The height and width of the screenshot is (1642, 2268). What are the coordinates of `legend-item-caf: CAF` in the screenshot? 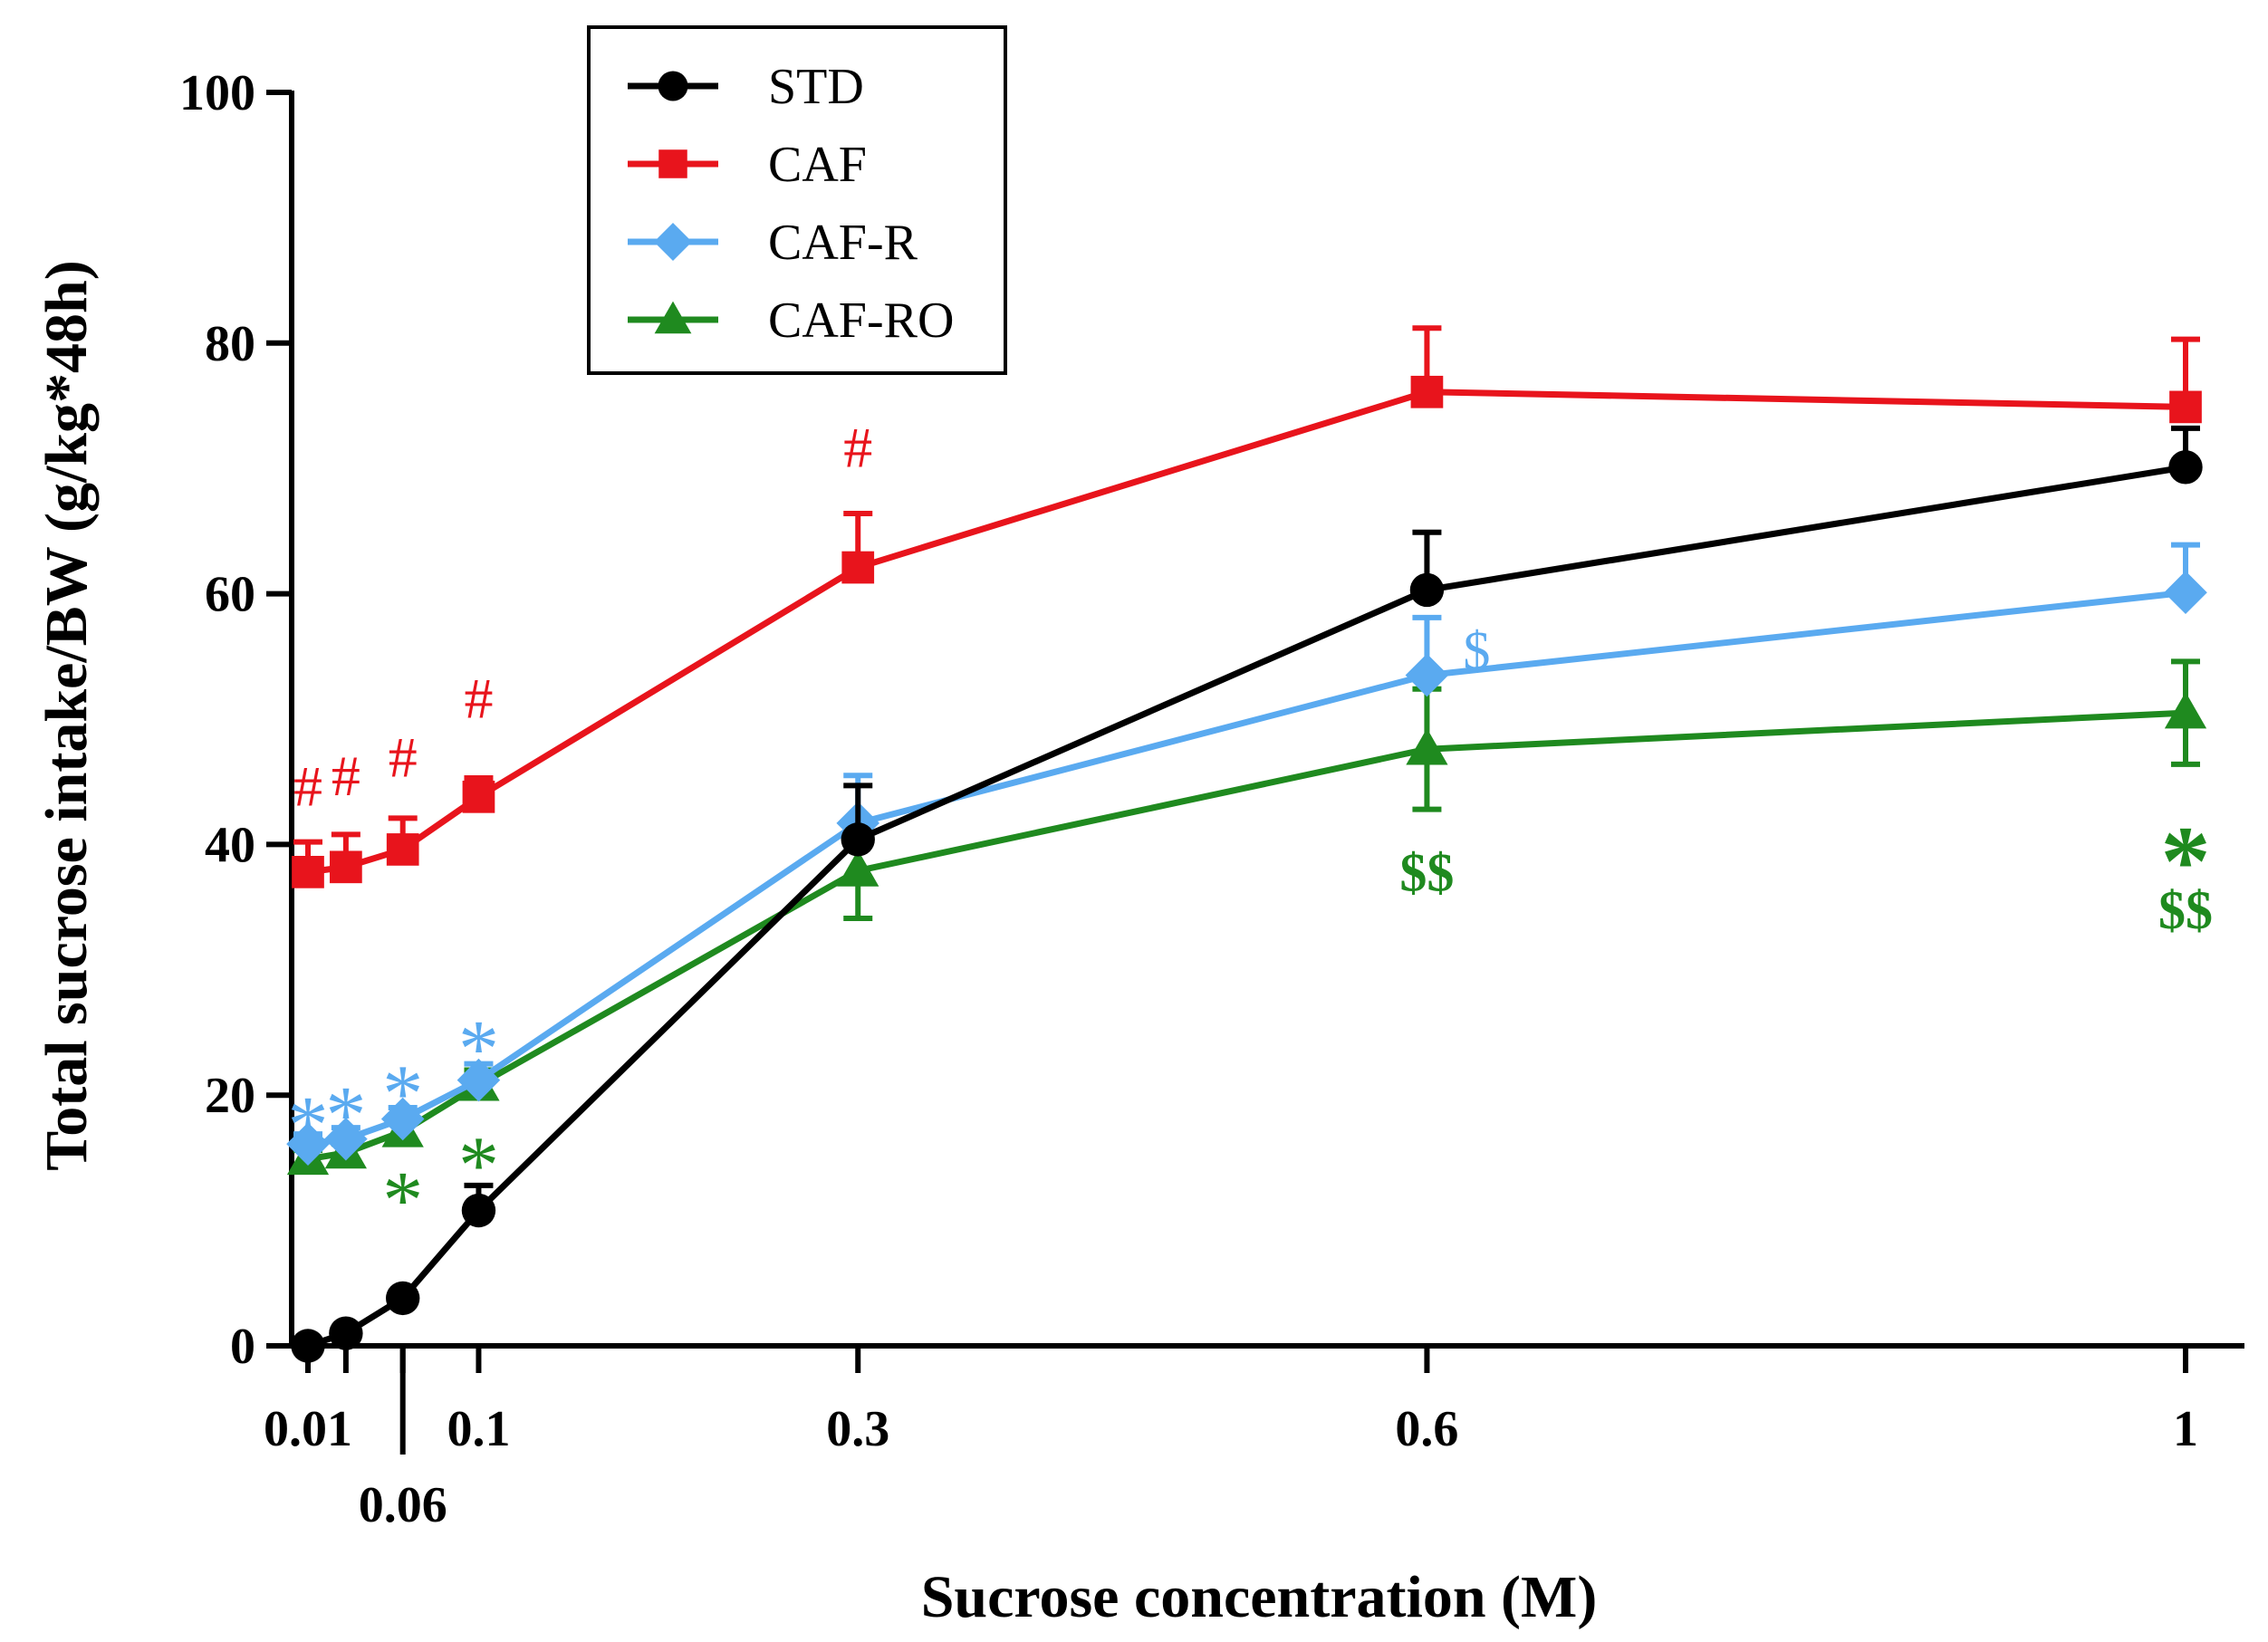 It's located at (748, 165).